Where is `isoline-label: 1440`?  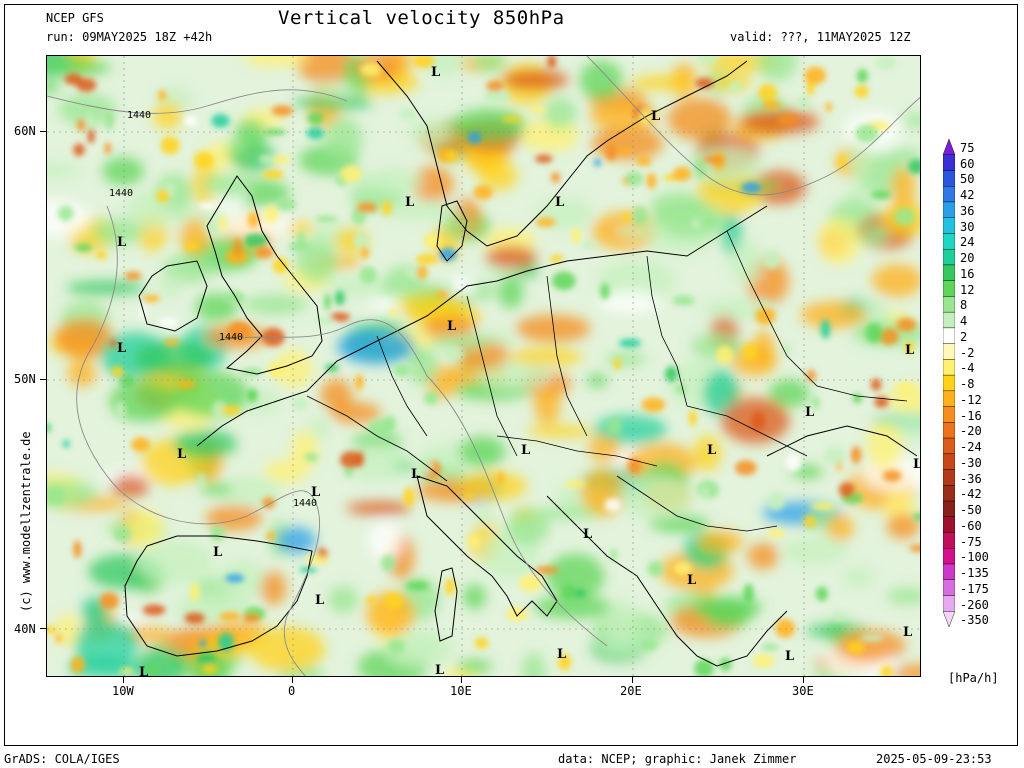 isoline-label: 1440 is located at coordinates (231, 337).